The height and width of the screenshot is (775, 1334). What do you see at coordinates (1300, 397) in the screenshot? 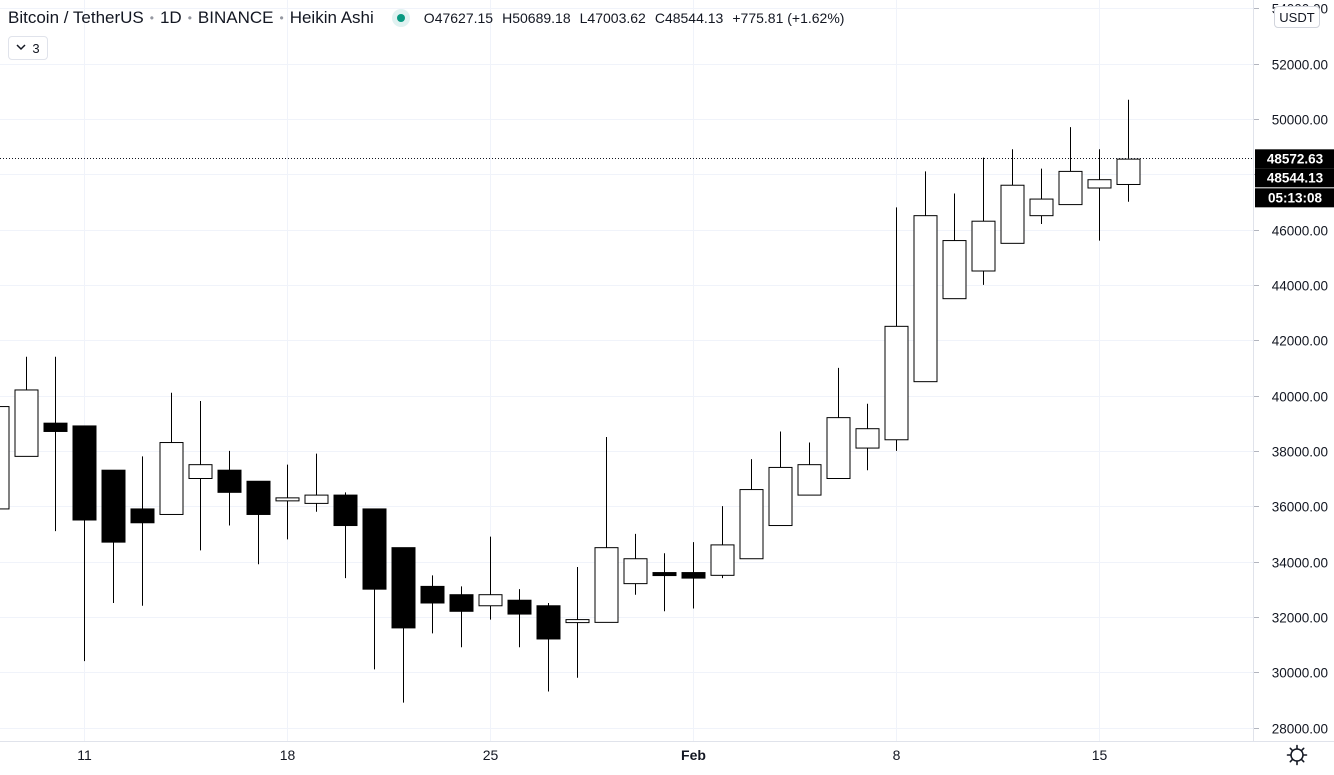
I see `price-tick-label: 40000.00` at bounding box center [1300, 397].